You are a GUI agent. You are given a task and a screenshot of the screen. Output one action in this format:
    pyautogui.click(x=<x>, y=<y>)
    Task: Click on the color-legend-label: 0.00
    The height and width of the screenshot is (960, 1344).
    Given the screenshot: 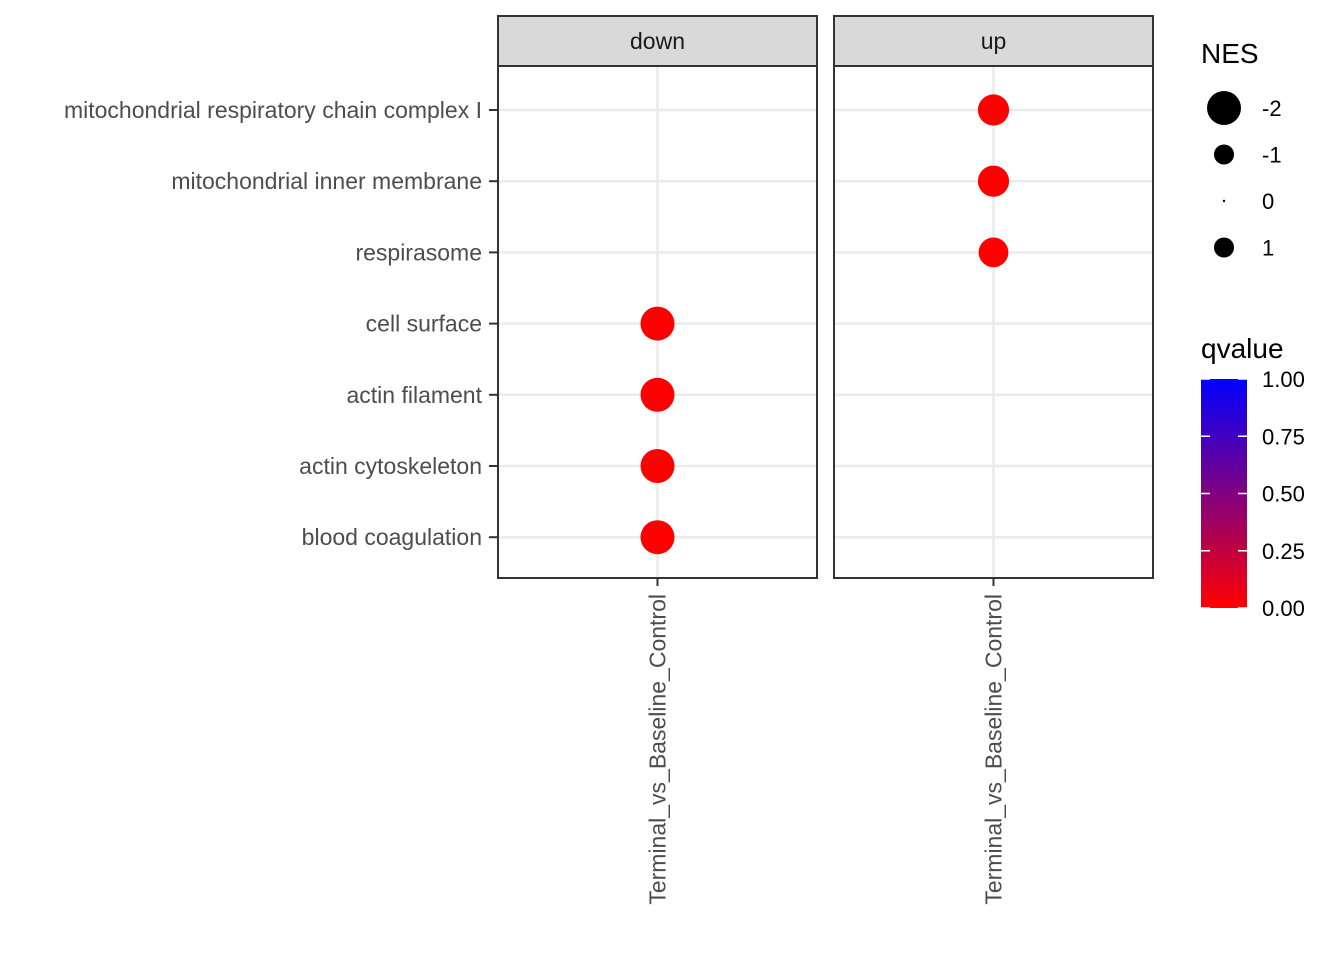 What is the action you would take?
    pyautogui.click(x=1283, y=608)
    